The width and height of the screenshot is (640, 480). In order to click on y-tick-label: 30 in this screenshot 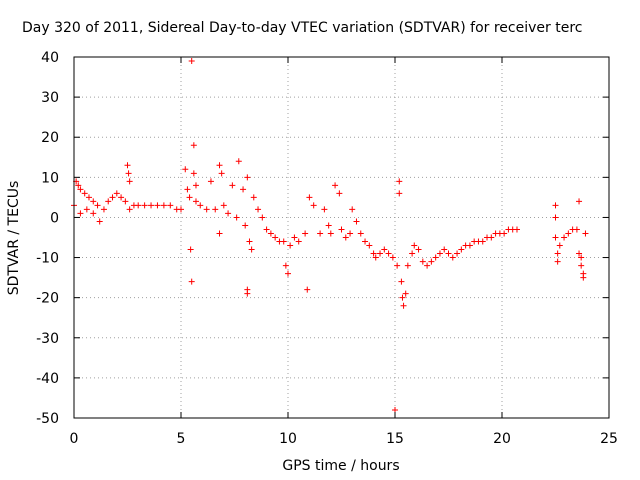, I will do `click(50, 98)`.